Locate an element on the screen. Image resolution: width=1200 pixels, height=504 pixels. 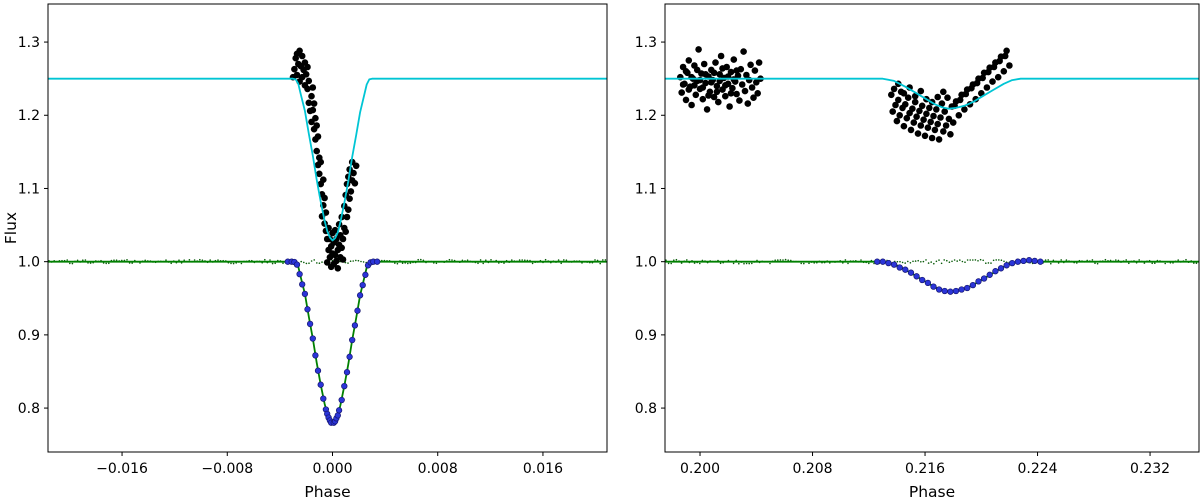
x-tick-label: 0.008 is located at coordinates (438, 469).